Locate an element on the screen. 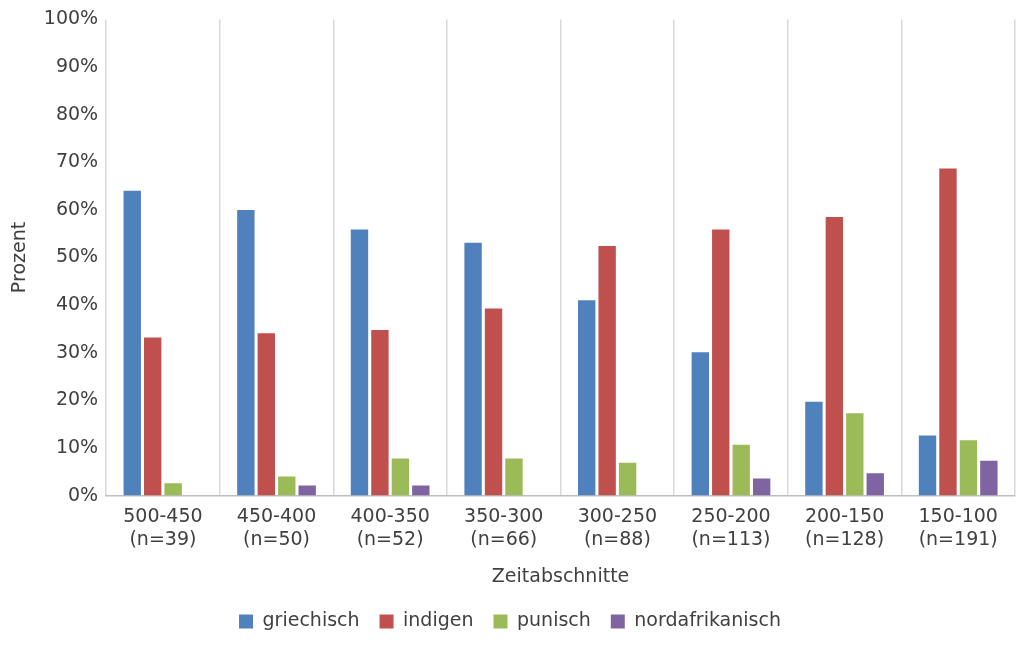 The height and width of the screenshot is (646, 1025). y-tick-label: 100% is located at coordinates (71, 17).